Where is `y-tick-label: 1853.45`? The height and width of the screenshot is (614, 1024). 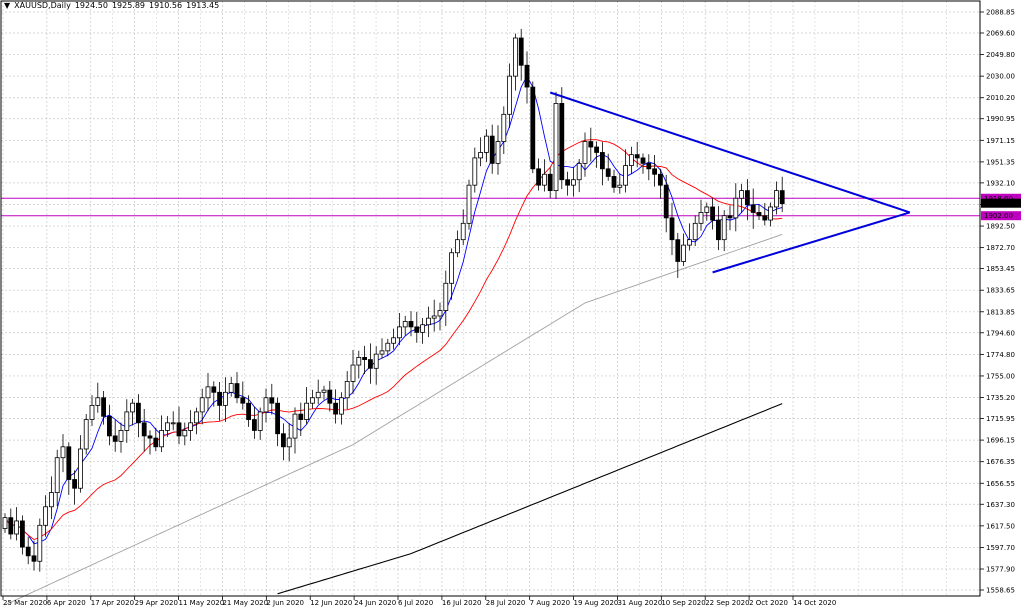 y-tick-label: 1853.45 is located at coordinates (1000, 269).